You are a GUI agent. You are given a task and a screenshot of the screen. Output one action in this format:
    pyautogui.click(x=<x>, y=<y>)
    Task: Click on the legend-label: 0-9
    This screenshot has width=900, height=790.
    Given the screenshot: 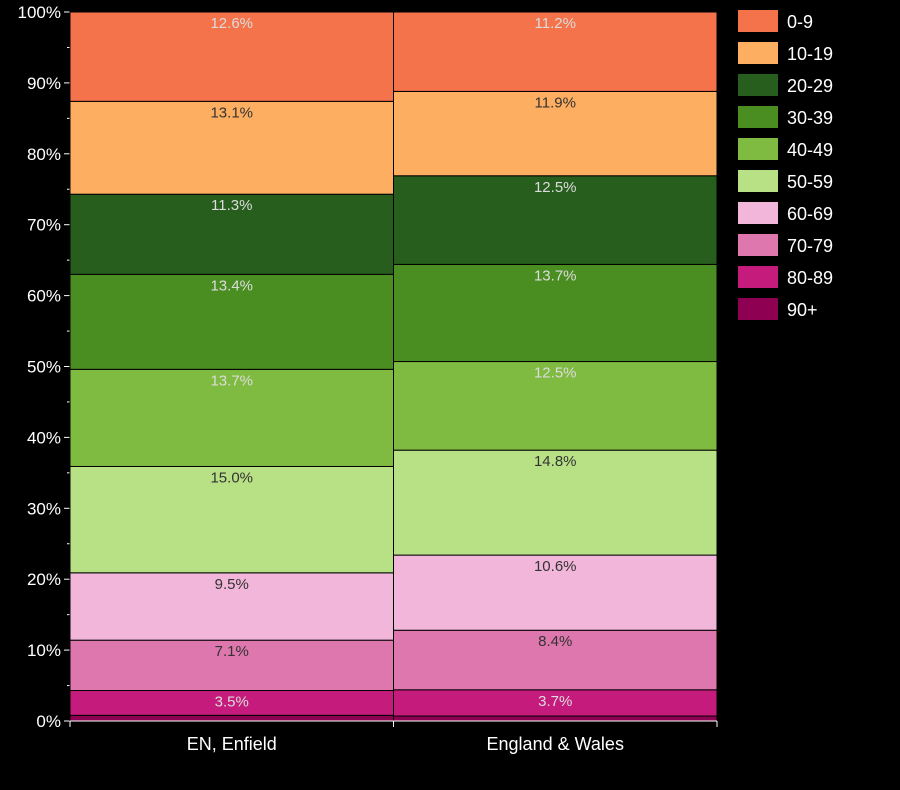 What is the action you would take?
    pyautogui.click(x=800, y=22)
    